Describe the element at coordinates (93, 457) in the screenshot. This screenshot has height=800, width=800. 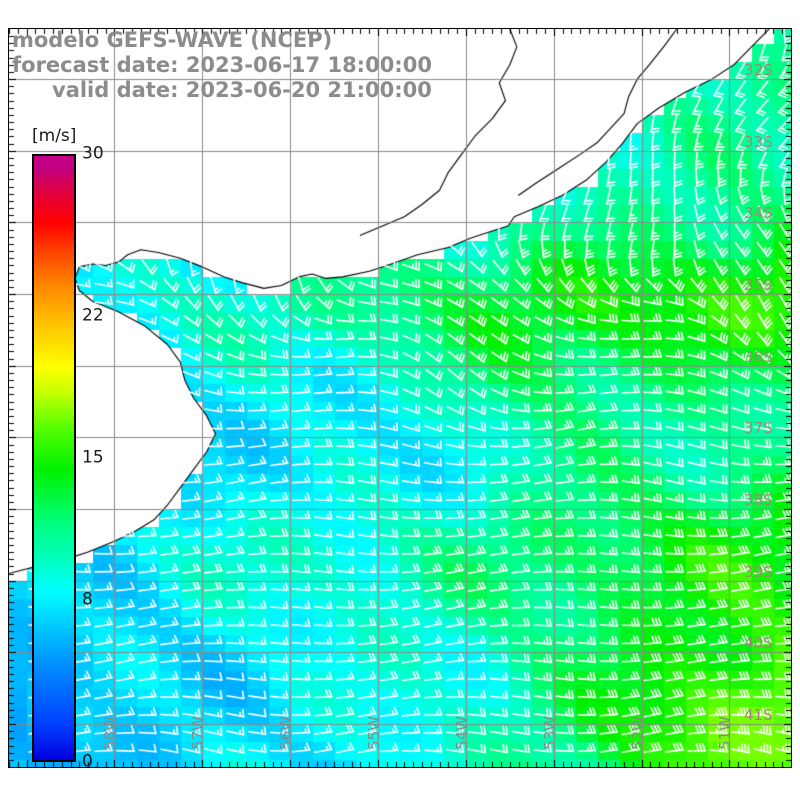
I see `colorbar-tick-15: 15` at that location.